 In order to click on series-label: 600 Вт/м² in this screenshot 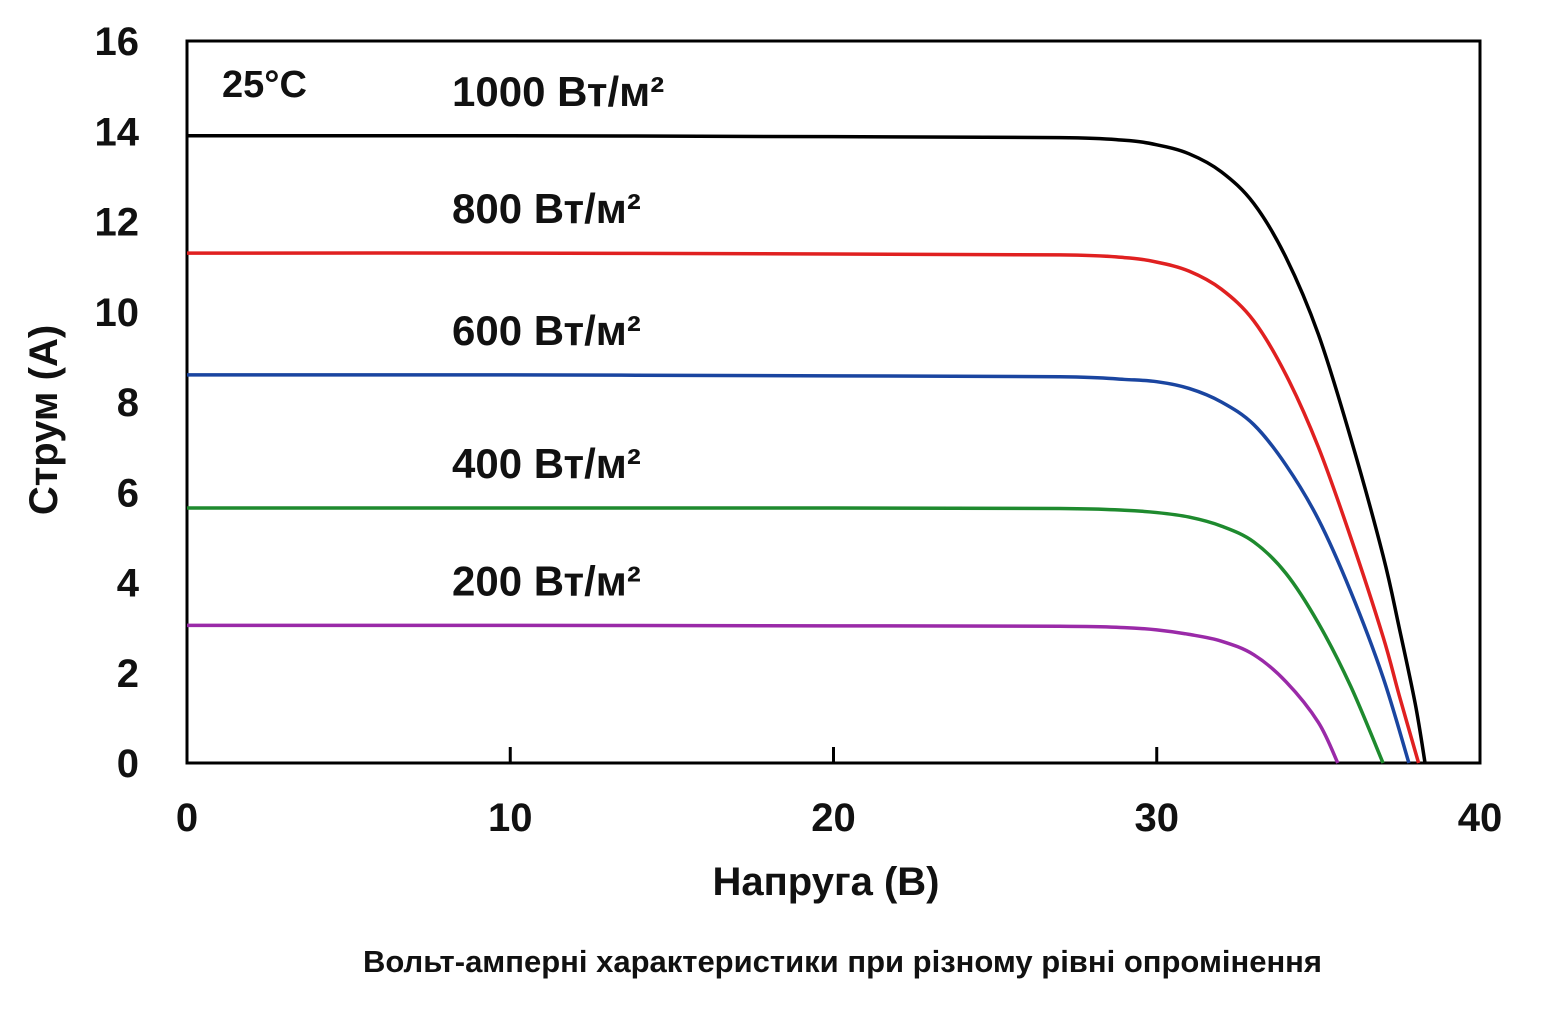, I will do `click(546, 330)`.